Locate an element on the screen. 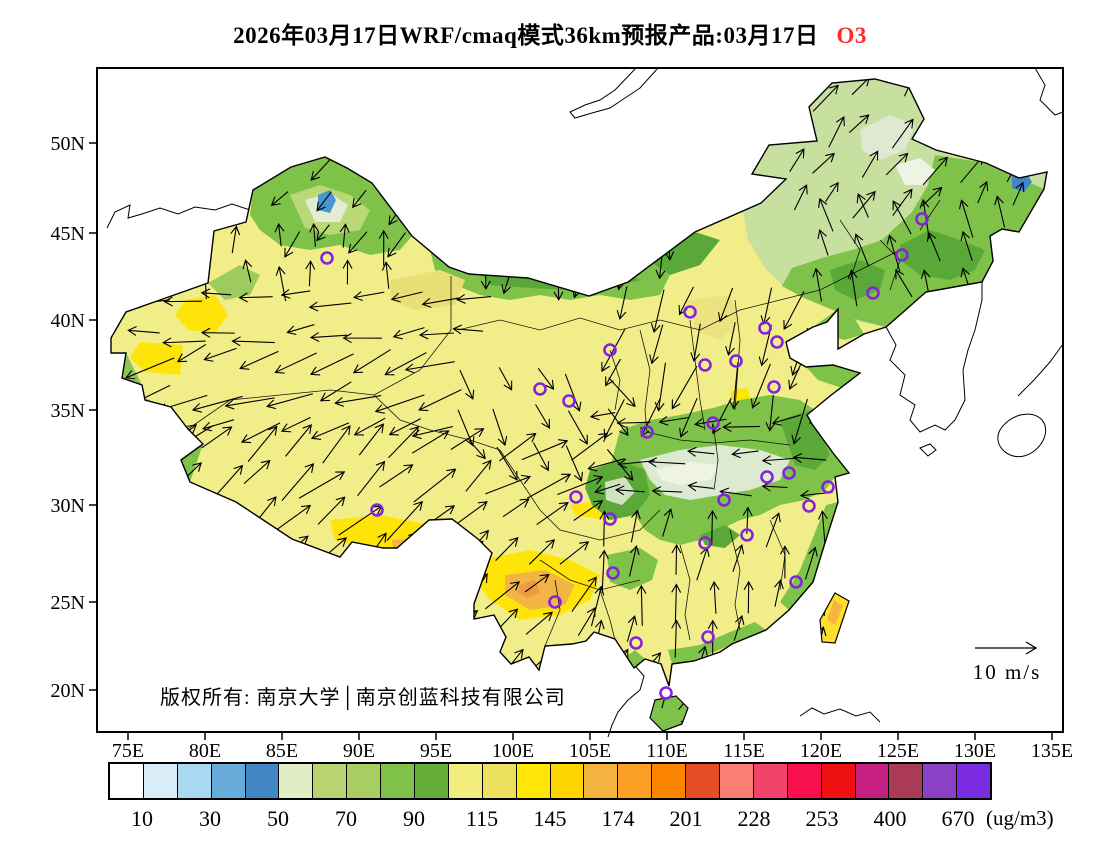  wind-legend-label: 10 m/s is located at coordinates (1007, 672).